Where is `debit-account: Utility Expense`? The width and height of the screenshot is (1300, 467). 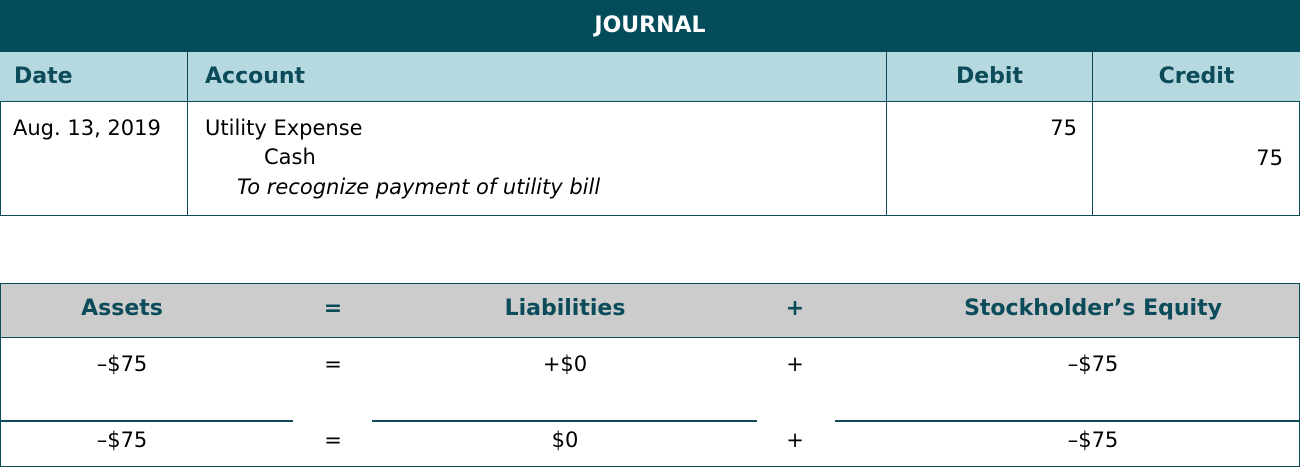 debit-account: Utility Expense is located at coordinates (284, 128).